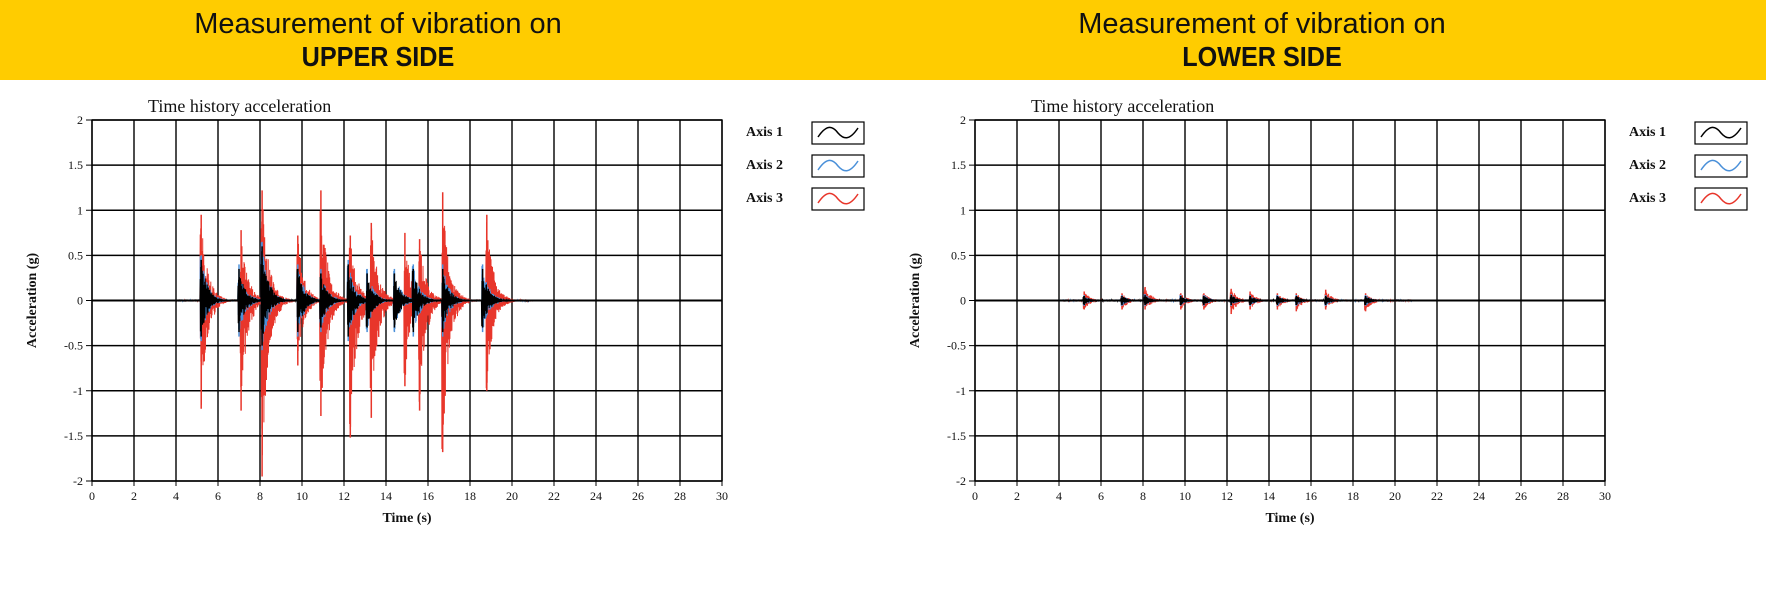 This screenshot has height=601, width=1766. I want to click on upper-side-heading: Measurement of vibration on UPPER SIDE, so click(378, 40).